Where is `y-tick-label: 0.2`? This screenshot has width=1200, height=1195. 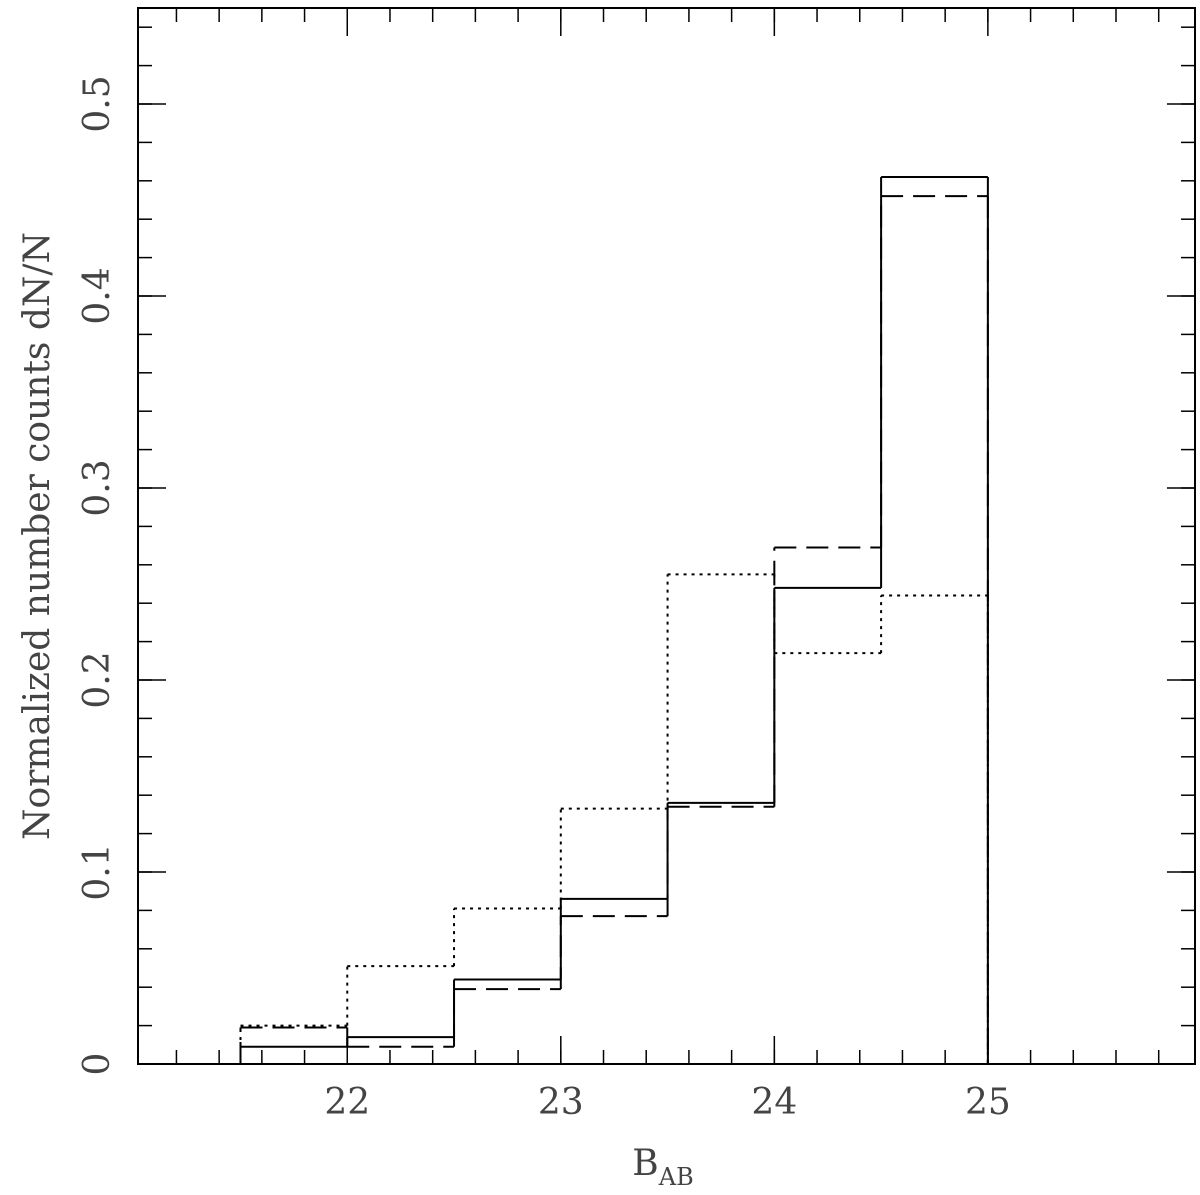 y-tick-label: 0.2 is located at coordinates (97, 679).